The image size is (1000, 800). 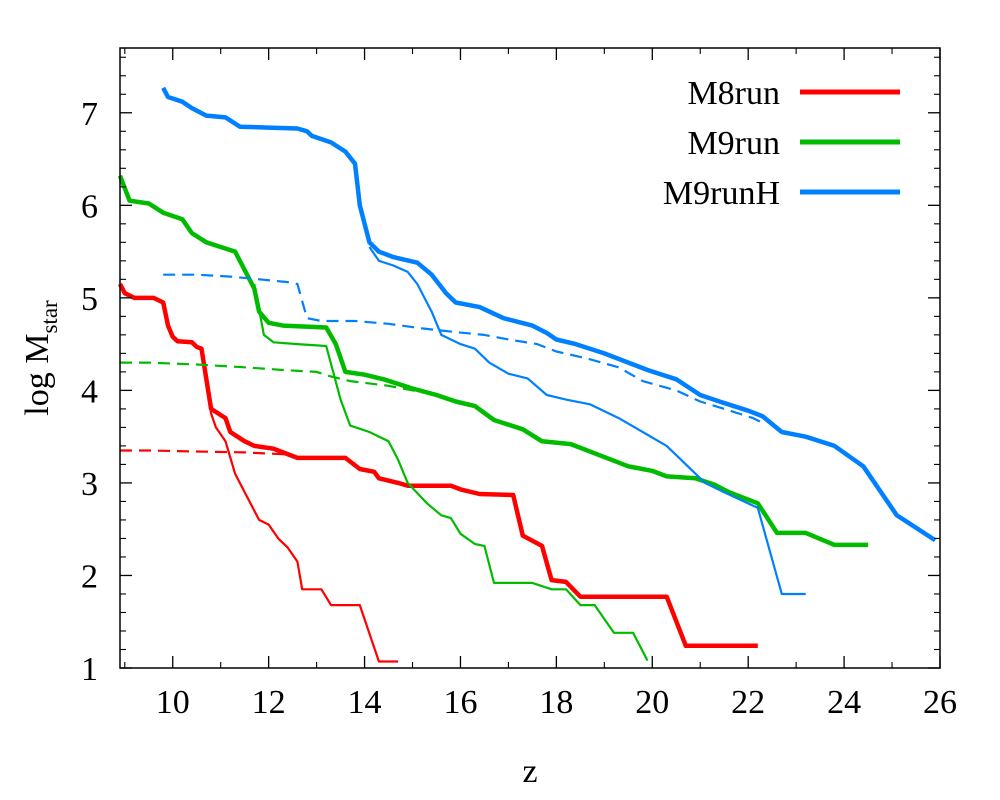 I want to click on x-tick-label: 26, so click(x=940, y=702).